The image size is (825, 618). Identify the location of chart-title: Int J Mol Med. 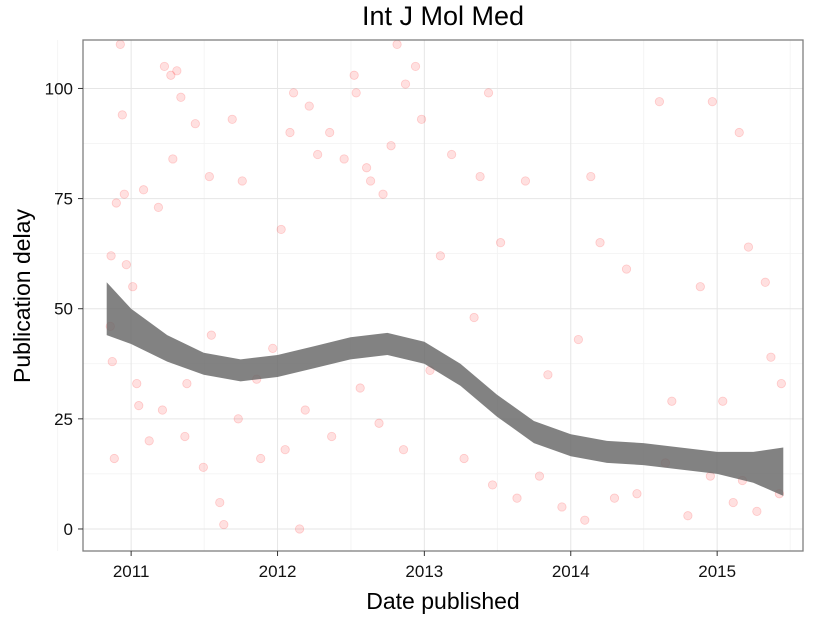
(443, 16).